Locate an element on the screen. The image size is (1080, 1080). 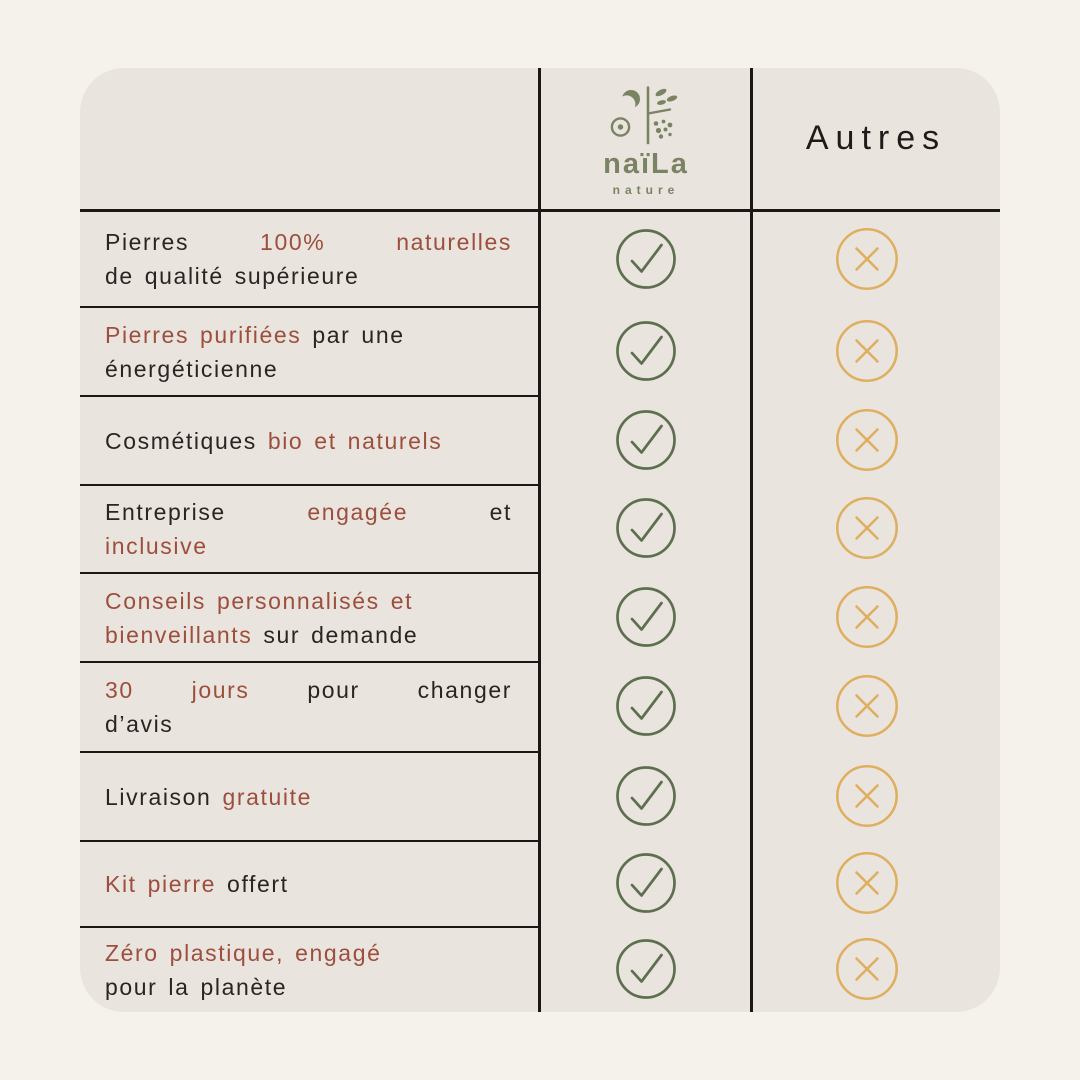
feature-cell: Livraison gratuite is located at coordinates (310, 795).